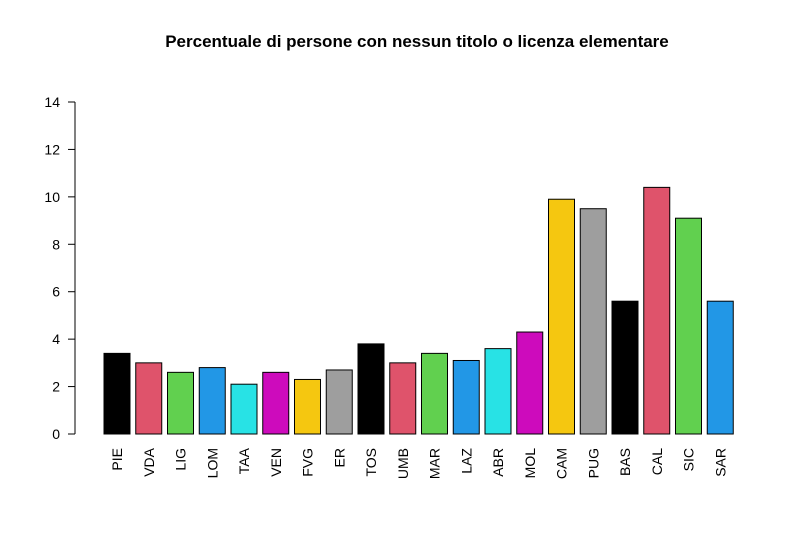 Image resolution: width=799 pixels, height=537 pixels. What do you see at coordinates (307, 406) in the screenshot?
I see `bar-fvg` at bounding box center [307, 406].